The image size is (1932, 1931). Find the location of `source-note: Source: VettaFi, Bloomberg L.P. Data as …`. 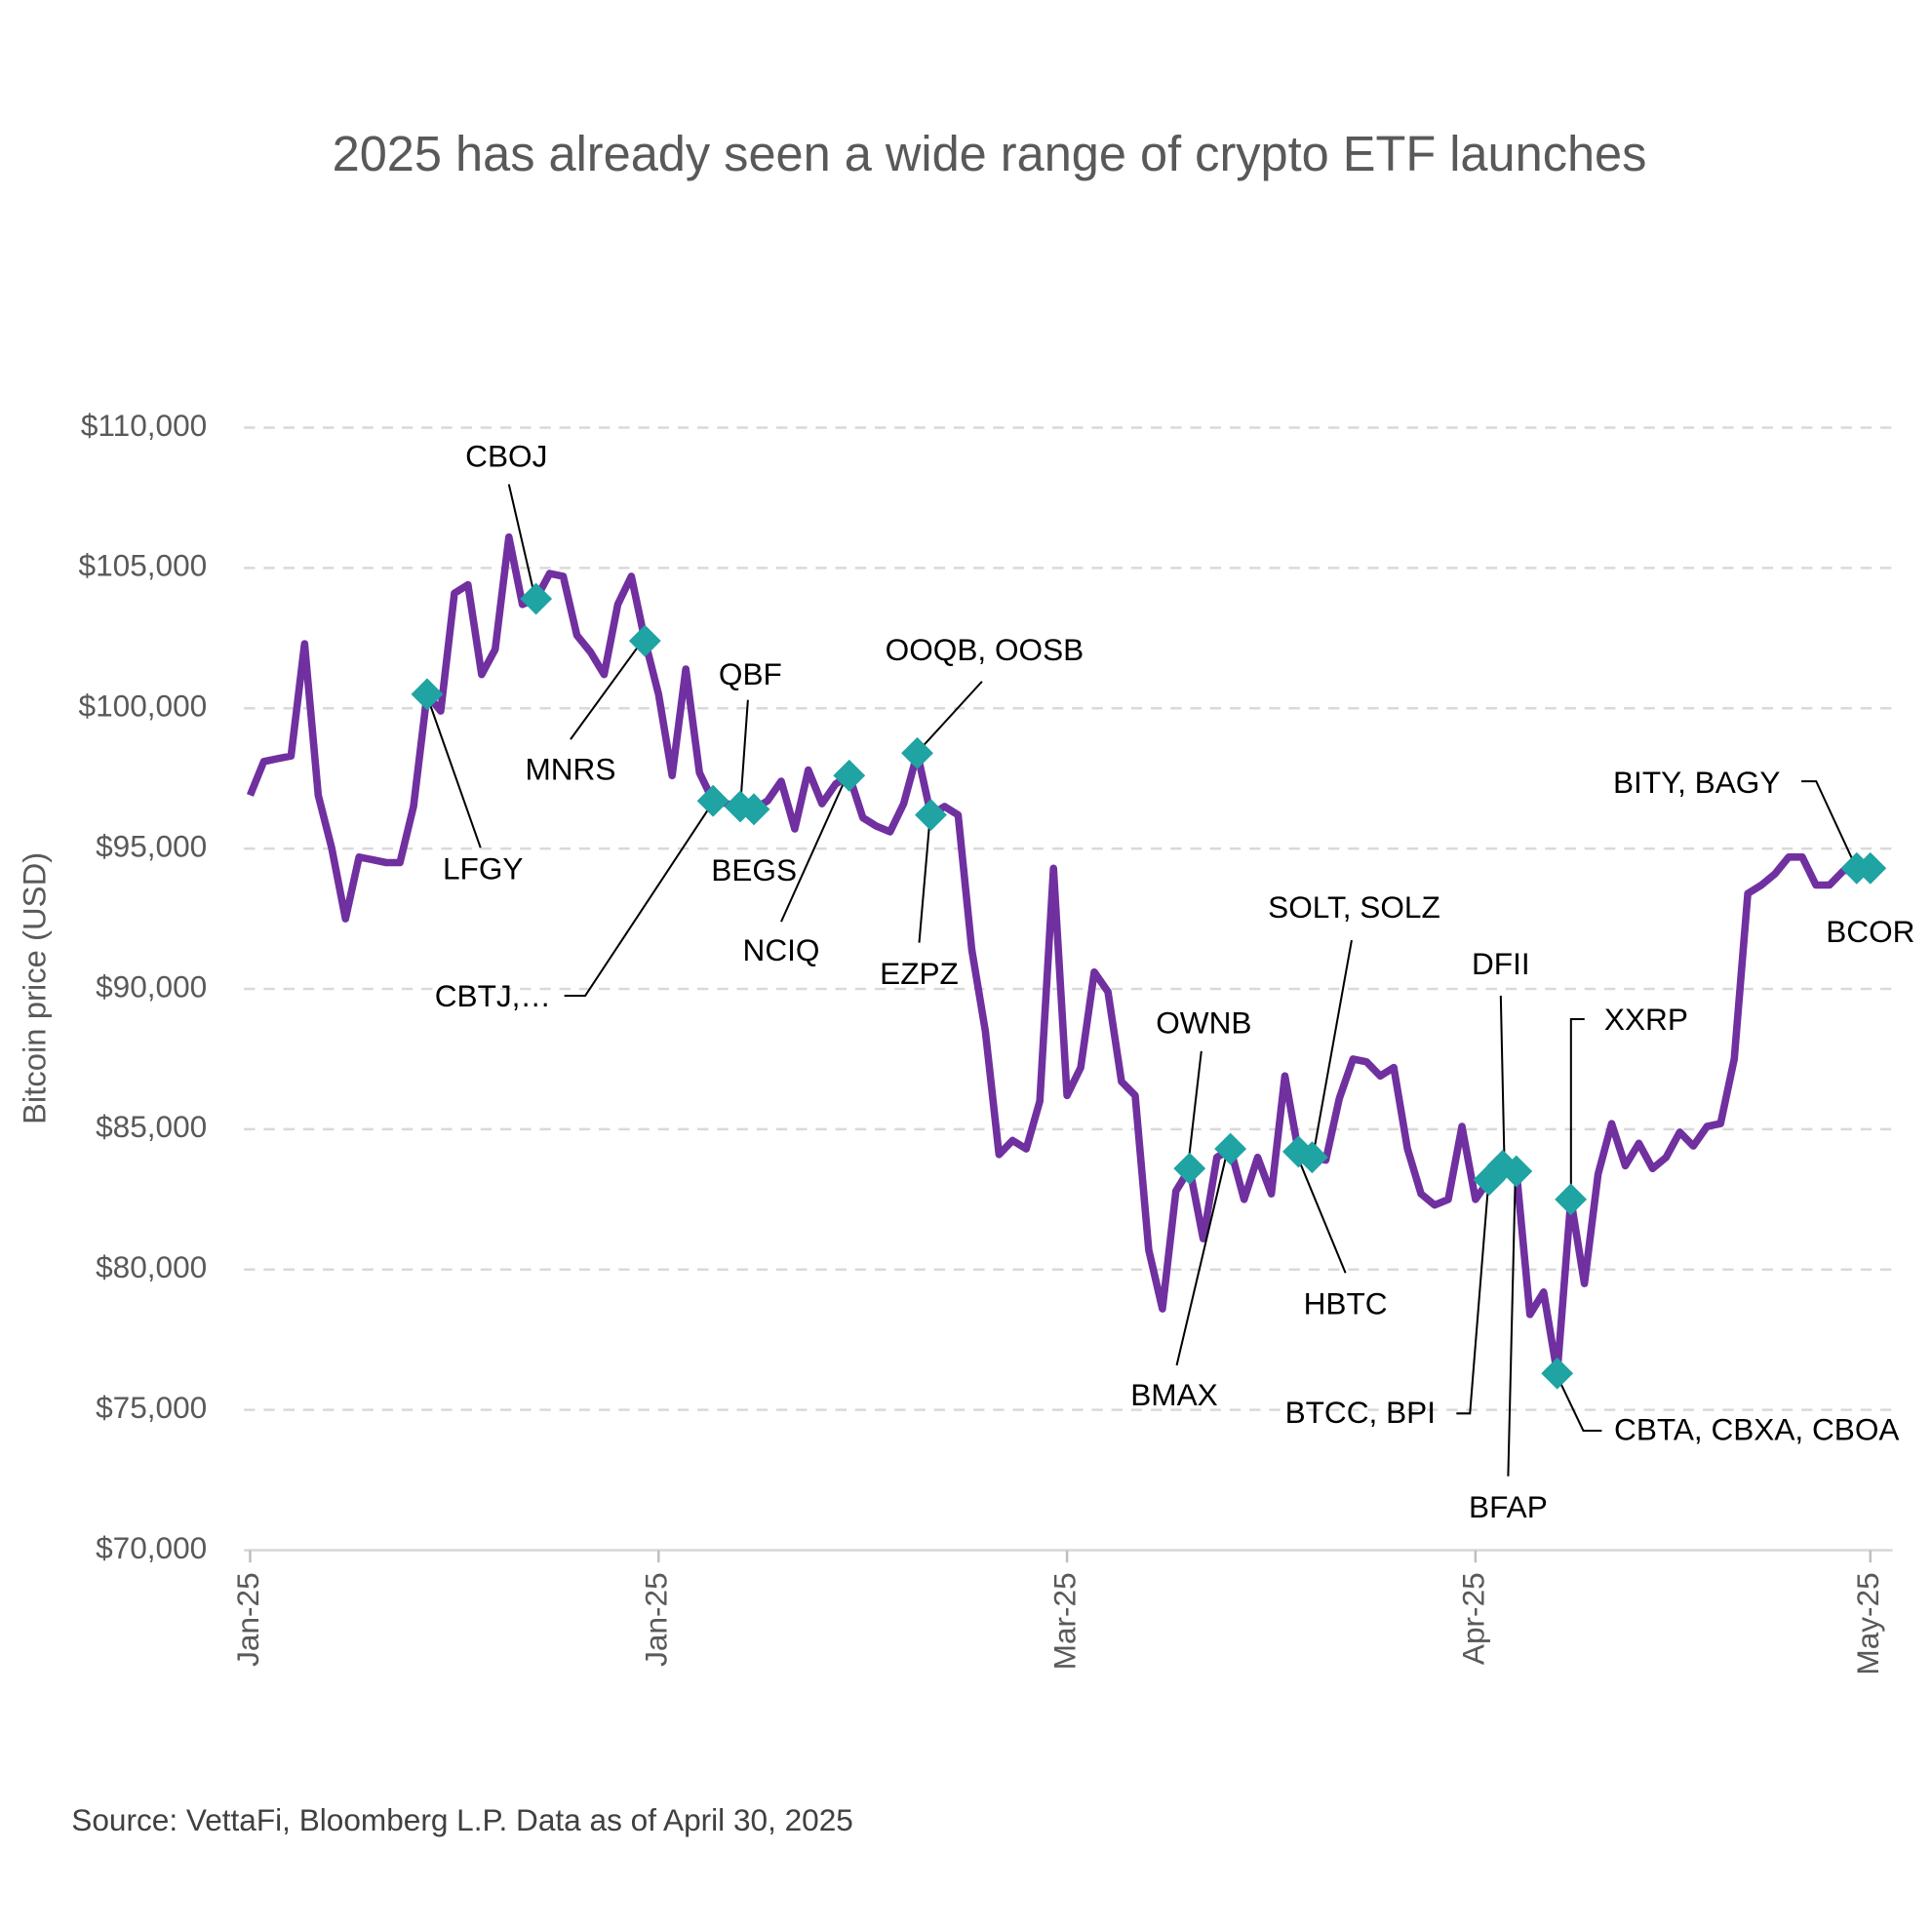

source-note: Source: VettaFi, Bloomberg L.P. Data as … is located at coordinates (462, 1819).